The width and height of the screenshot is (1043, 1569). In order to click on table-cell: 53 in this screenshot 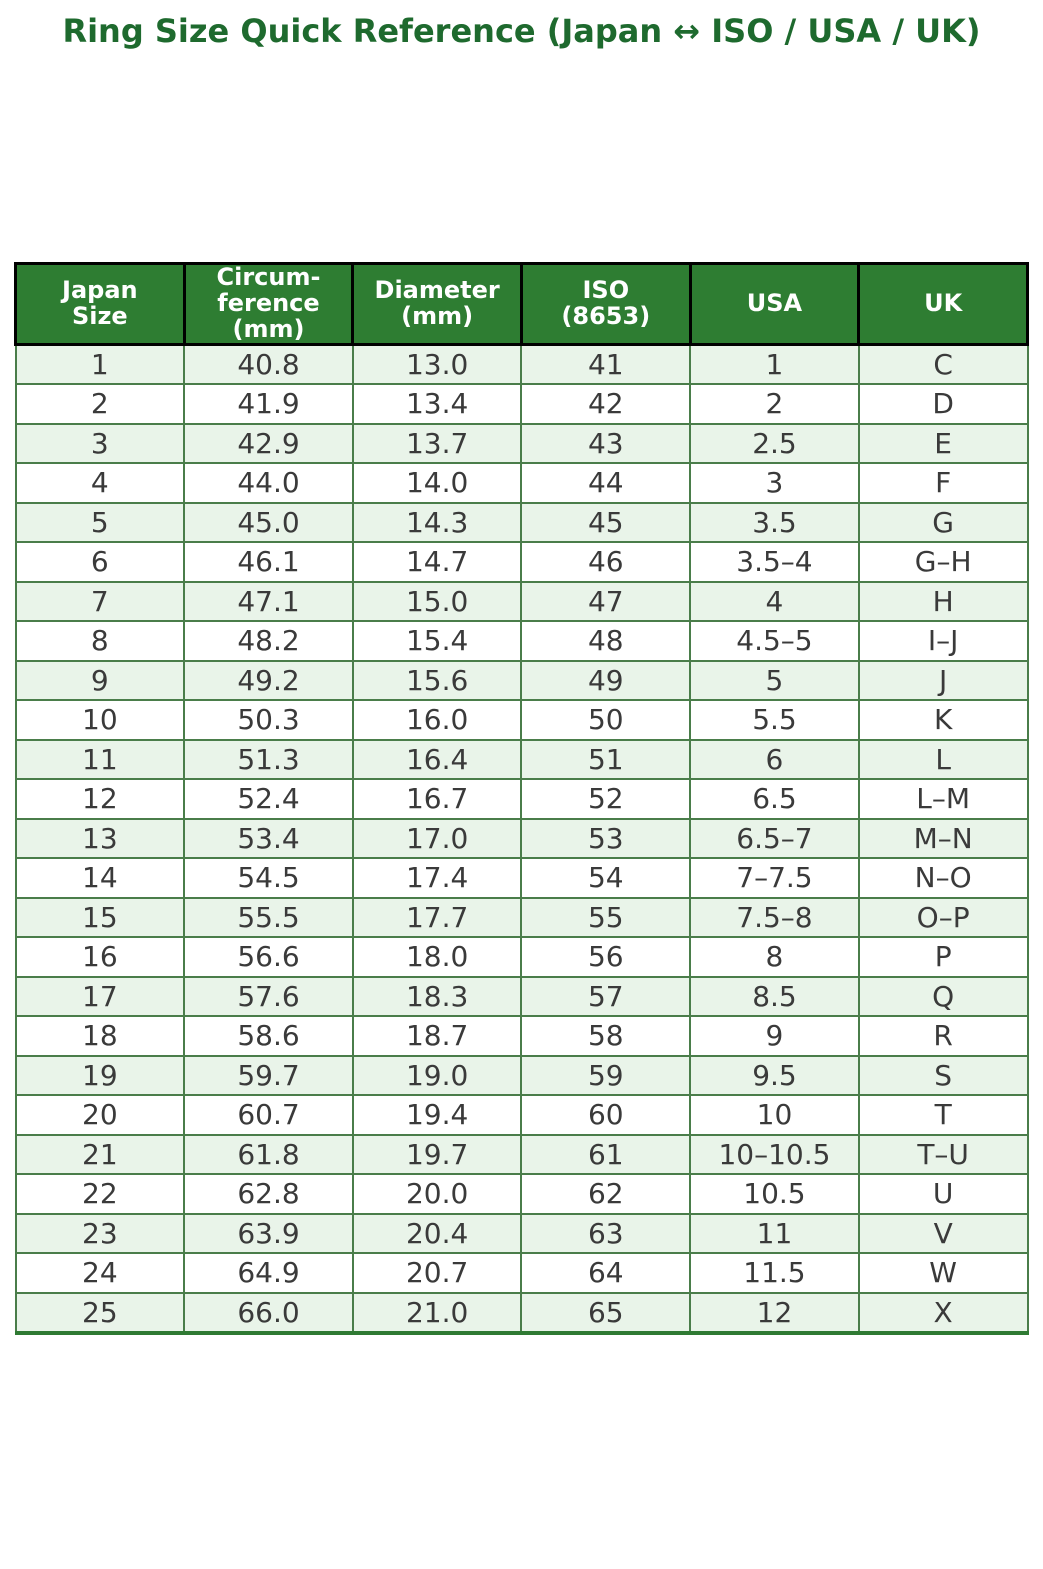, I will do `click(606, 838)`.